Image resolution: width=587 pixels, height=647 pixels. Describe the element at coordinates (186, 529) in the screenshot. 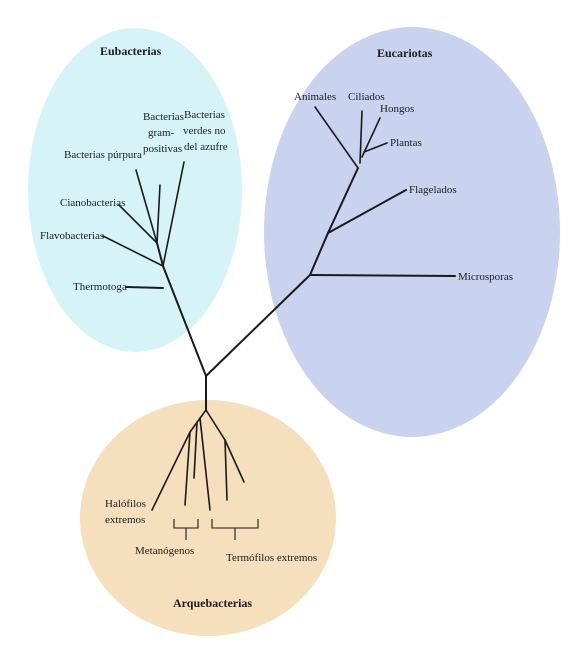

I see `metanogenos-bracket` at that location.